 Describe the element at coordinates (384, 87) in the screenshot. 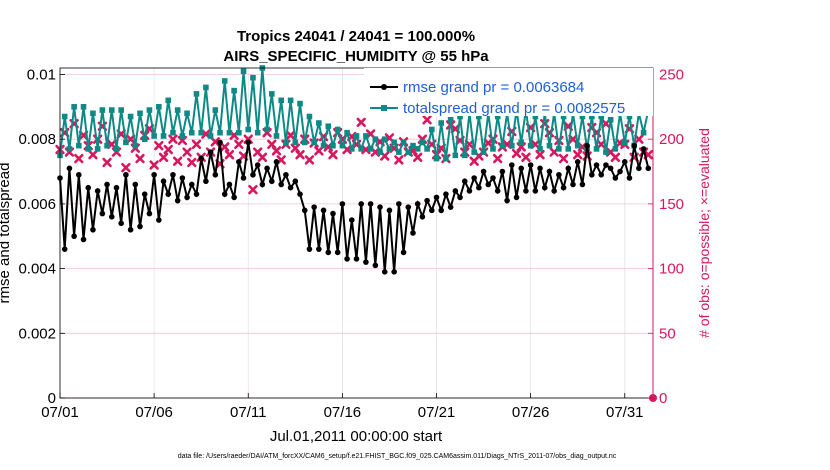

I see `legend-marker-rmse` at that location.